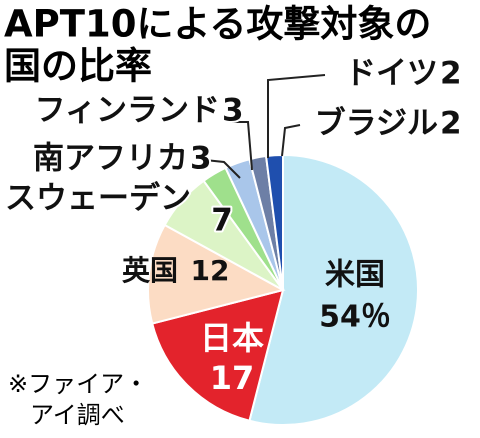  Describe the element at coordinates (127, 111) in the screenshot. I see `slice-label: フィンランド` at that location.